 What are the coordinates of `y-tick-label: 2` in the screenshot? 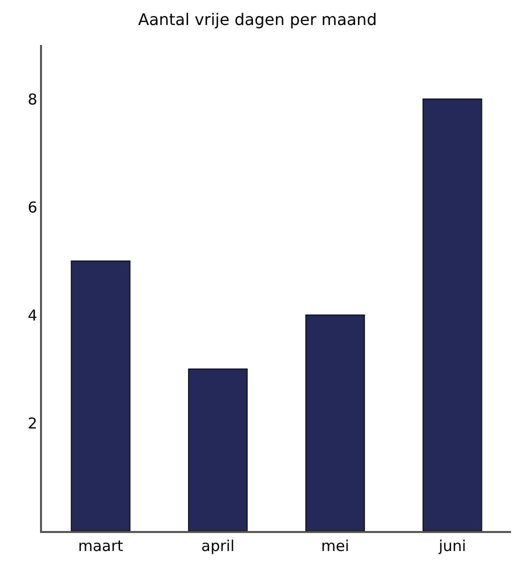 It's located at (33, 423).